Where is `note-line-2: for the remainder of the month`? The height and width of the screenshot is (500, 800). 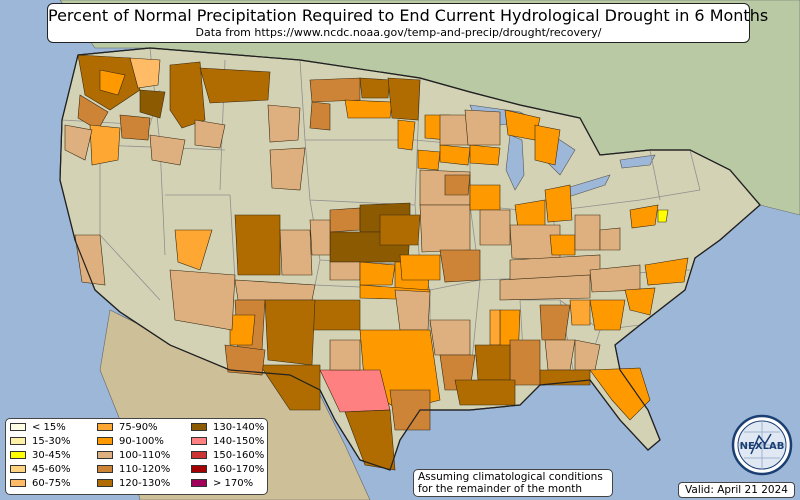
note-line-2: for the remainder of the month is located at coordinates (500, 489).